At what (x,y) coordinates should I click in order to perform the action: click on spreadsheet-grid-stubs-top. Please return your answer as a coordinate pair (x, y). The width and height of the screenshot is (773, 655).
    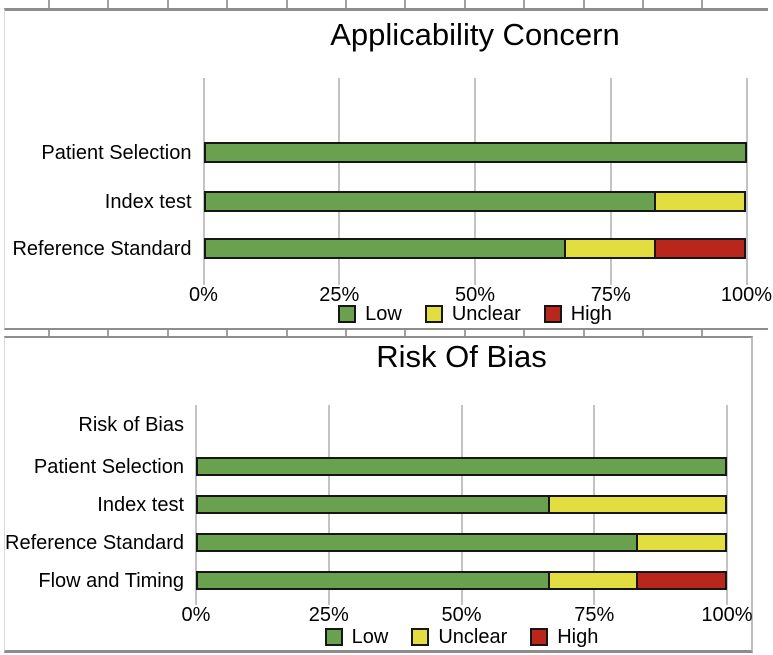
    Looking at the image, I should click on (386, 4).